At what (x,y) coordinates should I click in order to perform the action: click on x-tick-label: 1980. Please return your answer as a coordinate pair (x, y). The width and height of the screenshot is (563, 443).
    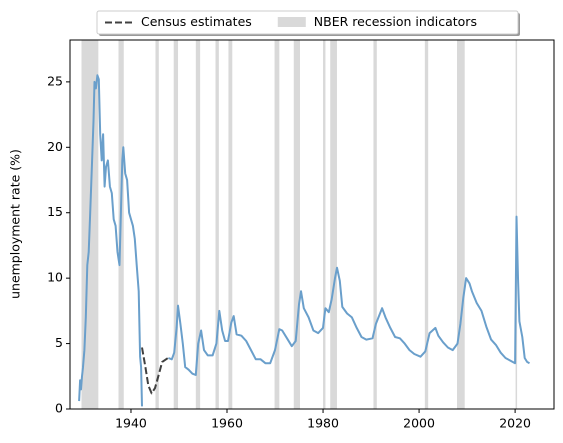
    Looking at the image, I should click on (323, 423).